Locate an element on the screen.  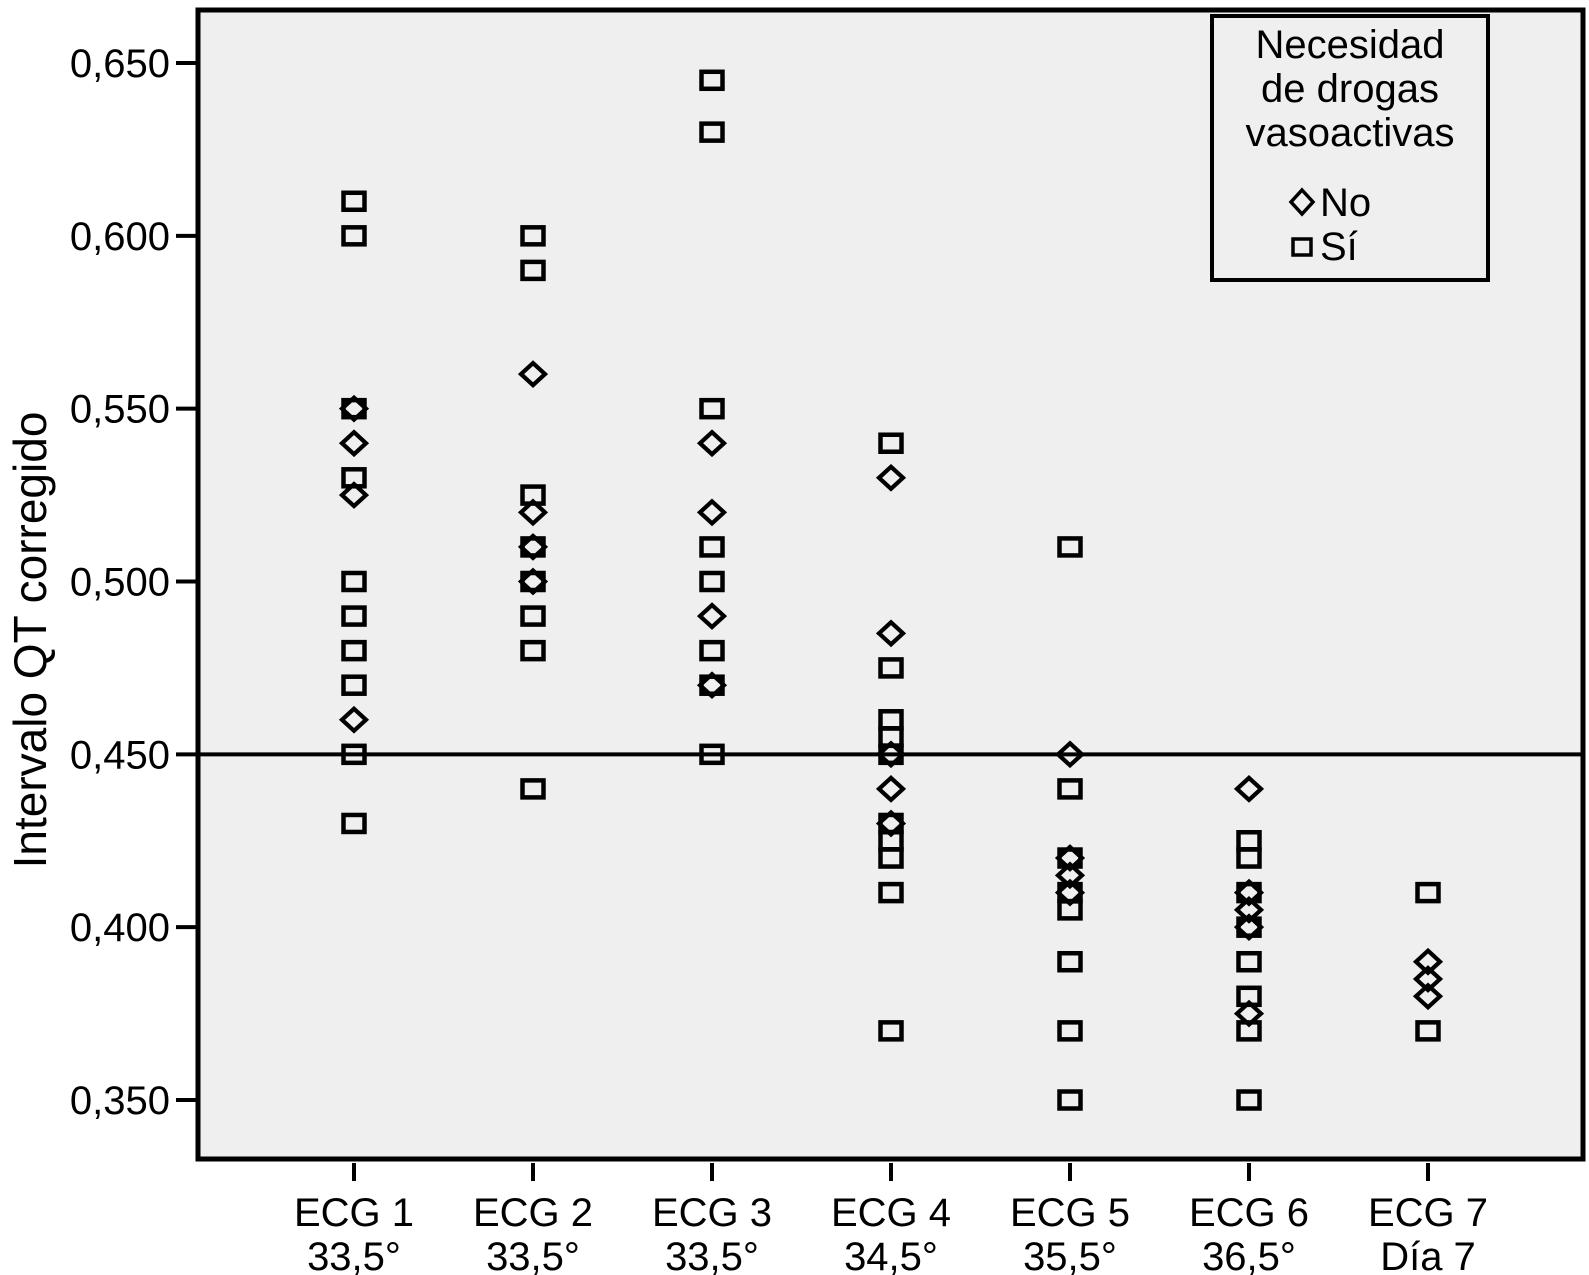
x-category-label: ECG 1 is located at coordinates (354, 1213).